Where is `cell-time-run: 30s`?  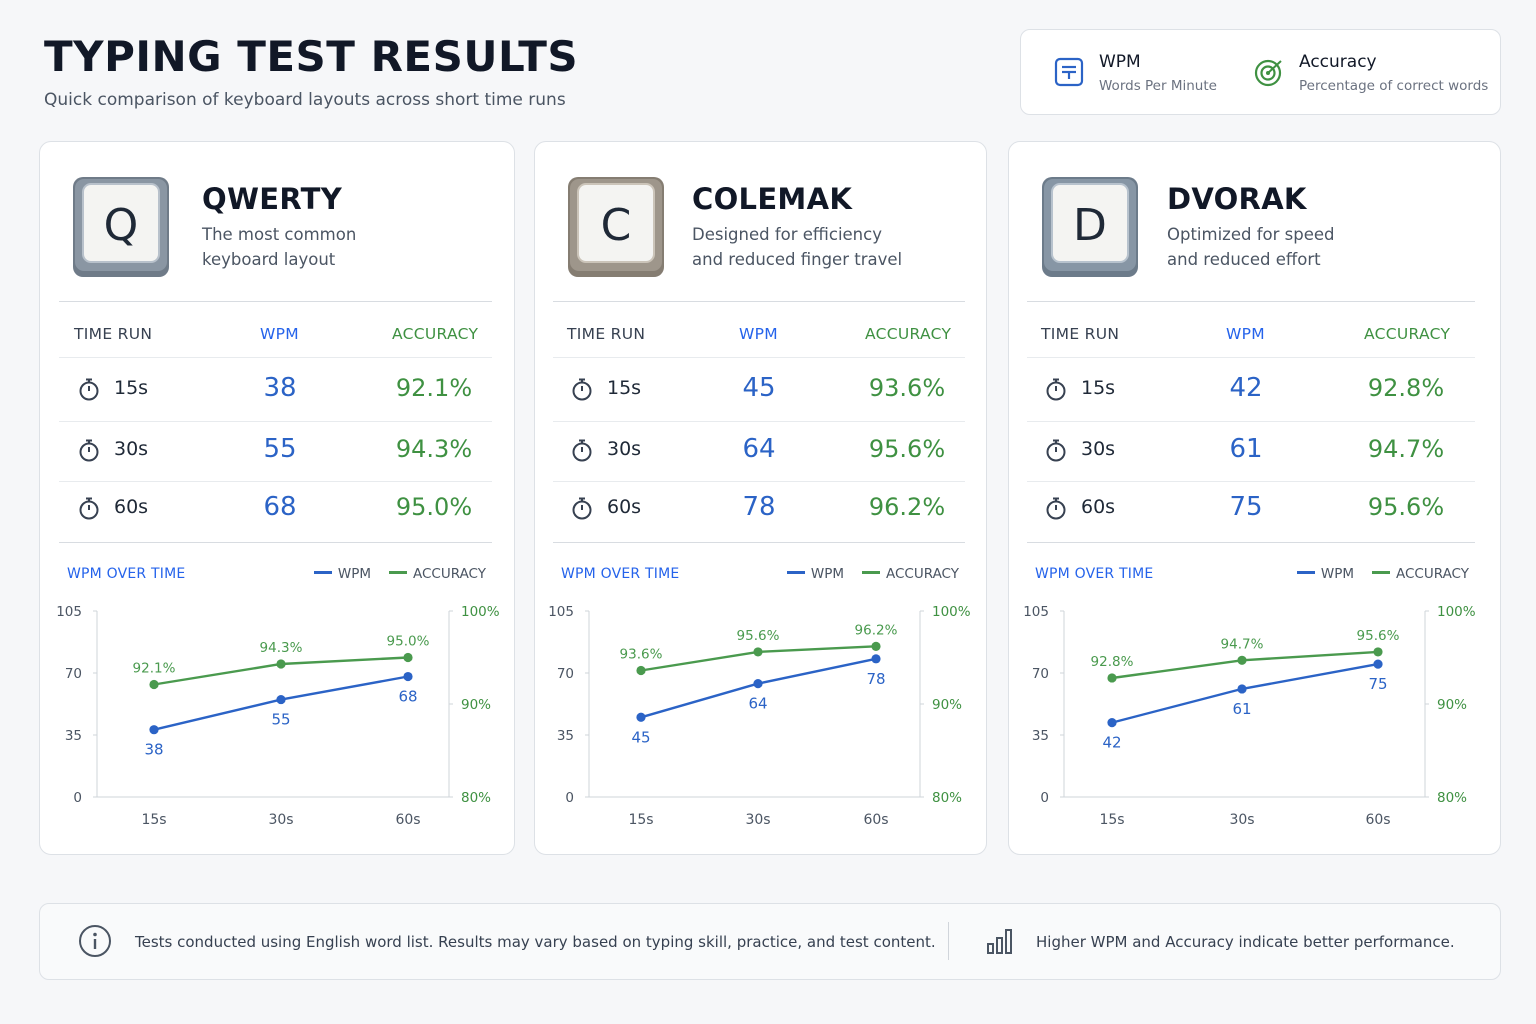
cell-time-run: 30s is located at coordinates (131, 449).